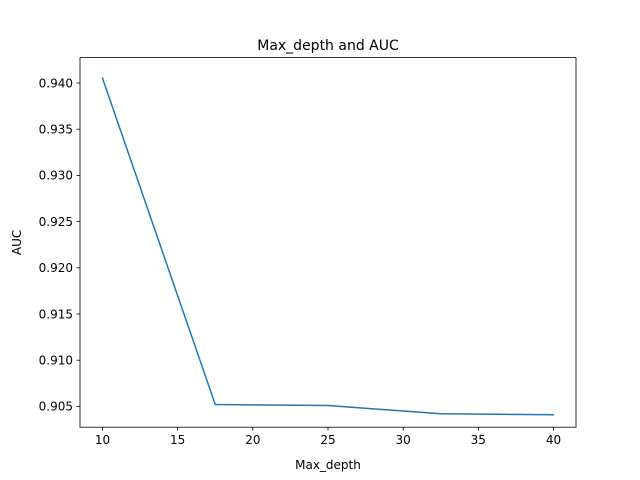 This screenshot has width=640, height=480. Describe the element at coordinates (56, 268) in the screenshot. I see `y-tick-label: 0.920` at that location.